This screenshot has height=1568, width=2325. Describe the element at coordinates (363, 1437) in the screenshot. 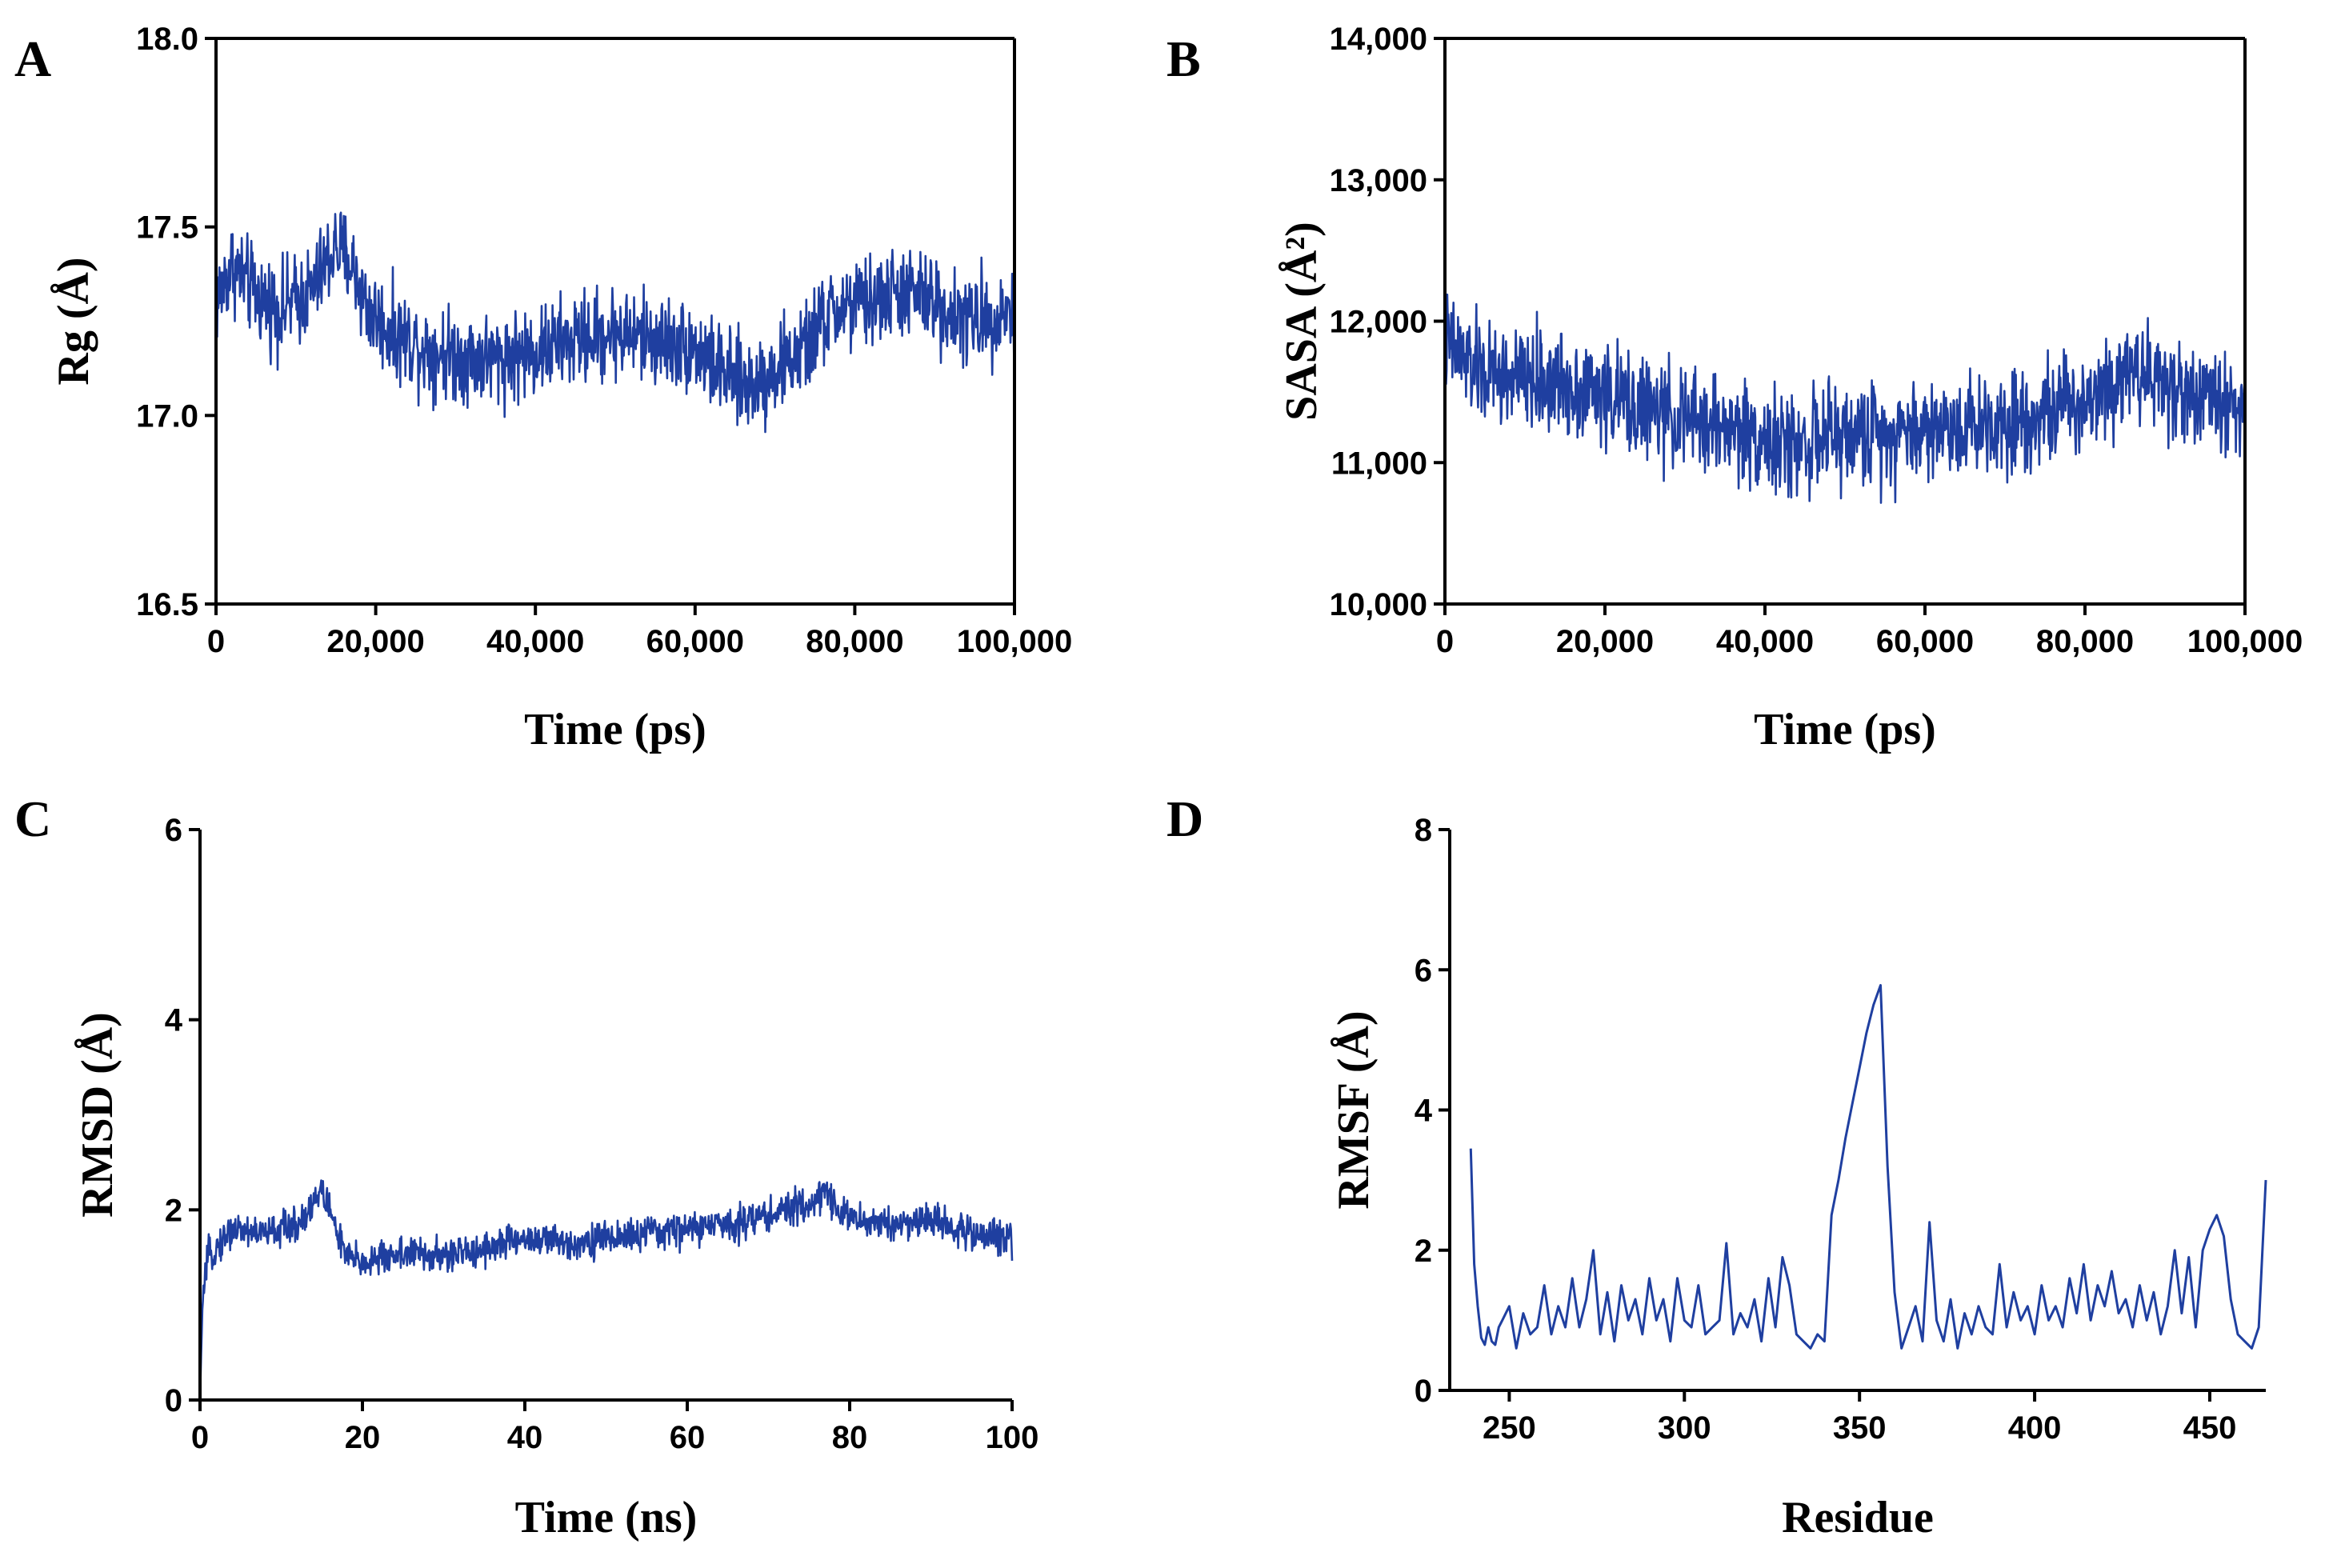

I see `x-tick-label: 20` at that location.